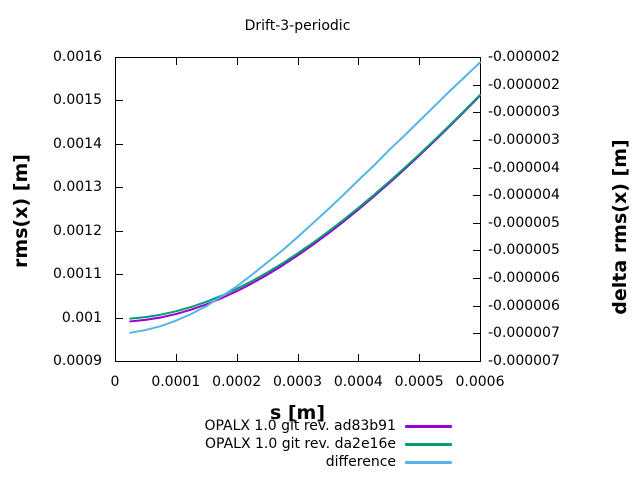 The height and width of the screenshot is (480, 640). What do you see at coordinates (115, 382) in the screenshot?
I see `x-tick-label: 0` at bounding box center [115, 382].